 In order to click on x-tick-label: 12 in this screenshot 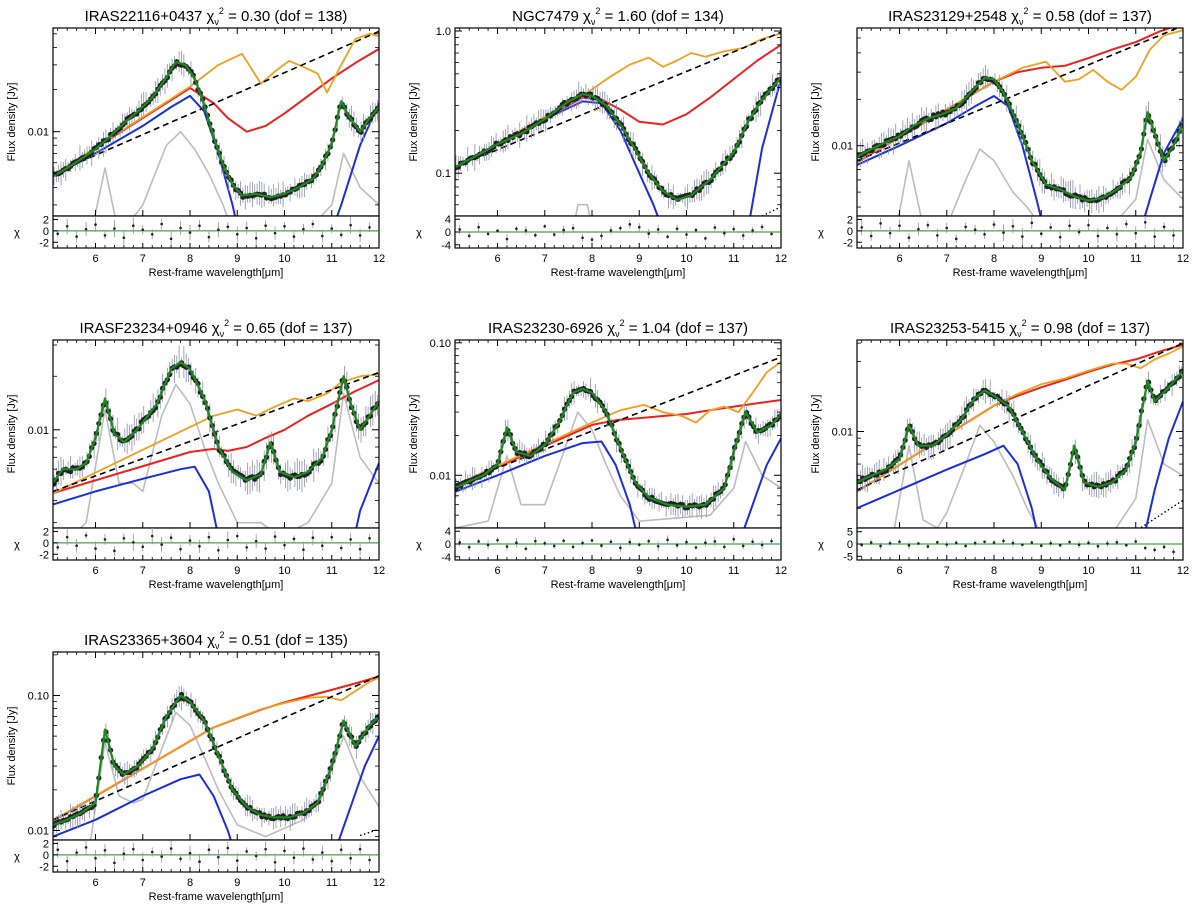, I will do `click(1183, 259)`.